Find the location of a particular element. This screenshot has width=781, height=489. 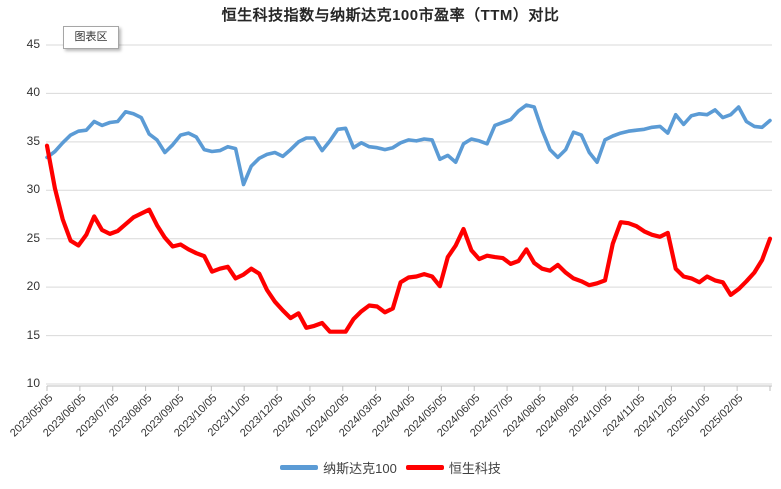

y-axis-label-40: 40 is located at coordinates (33, 92).